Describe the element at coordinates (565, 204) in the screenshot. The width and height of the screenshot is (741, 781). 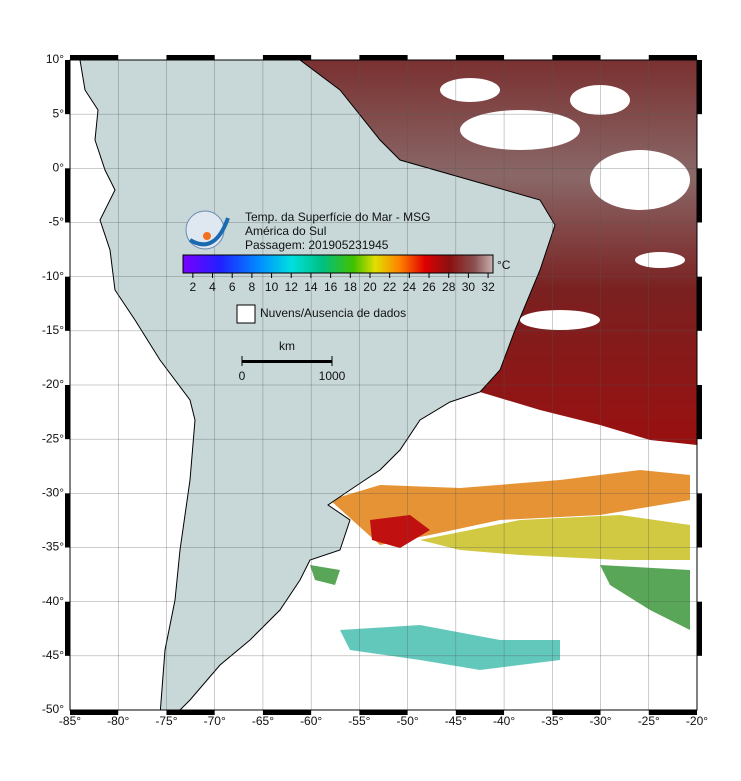
I see `cloud-gaps` at that location.